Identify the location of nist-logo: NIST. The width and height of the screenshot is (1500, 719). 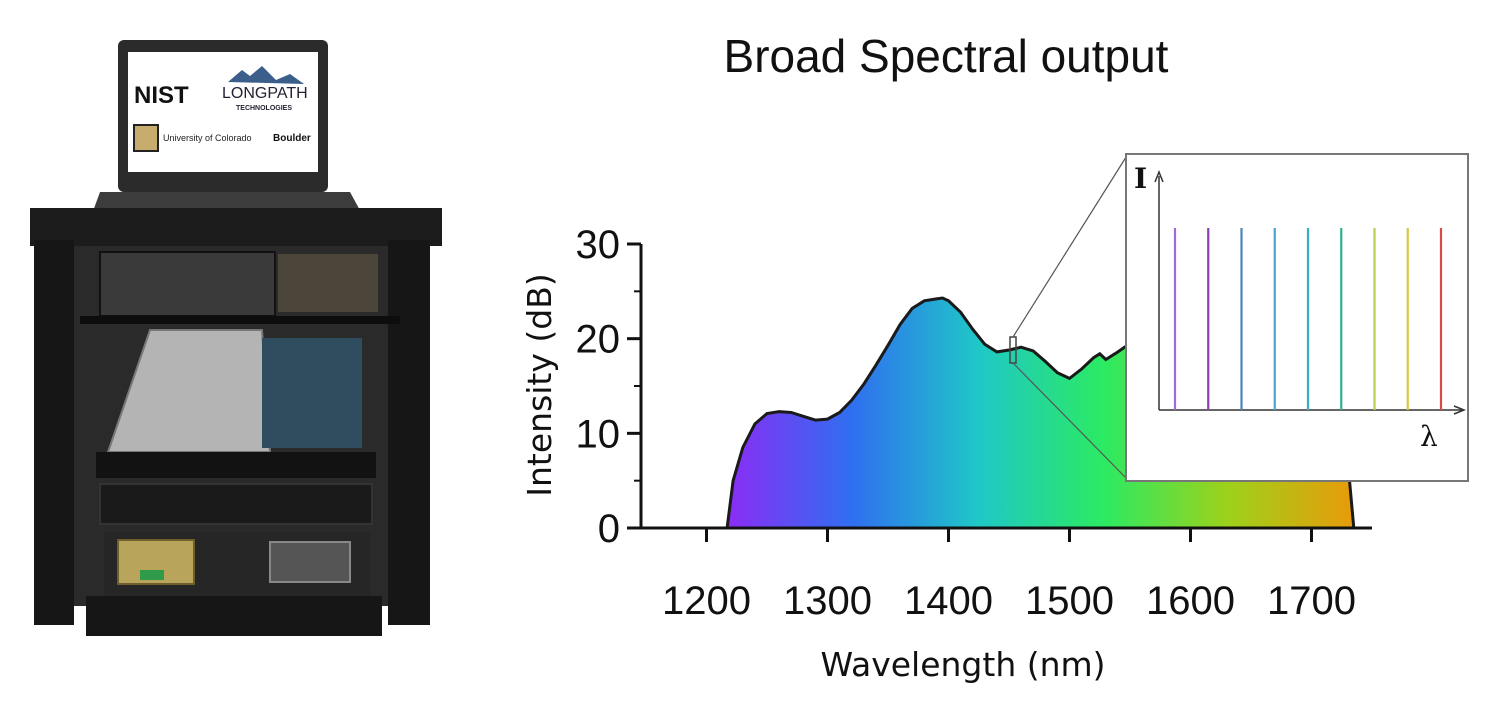
(161, 95).